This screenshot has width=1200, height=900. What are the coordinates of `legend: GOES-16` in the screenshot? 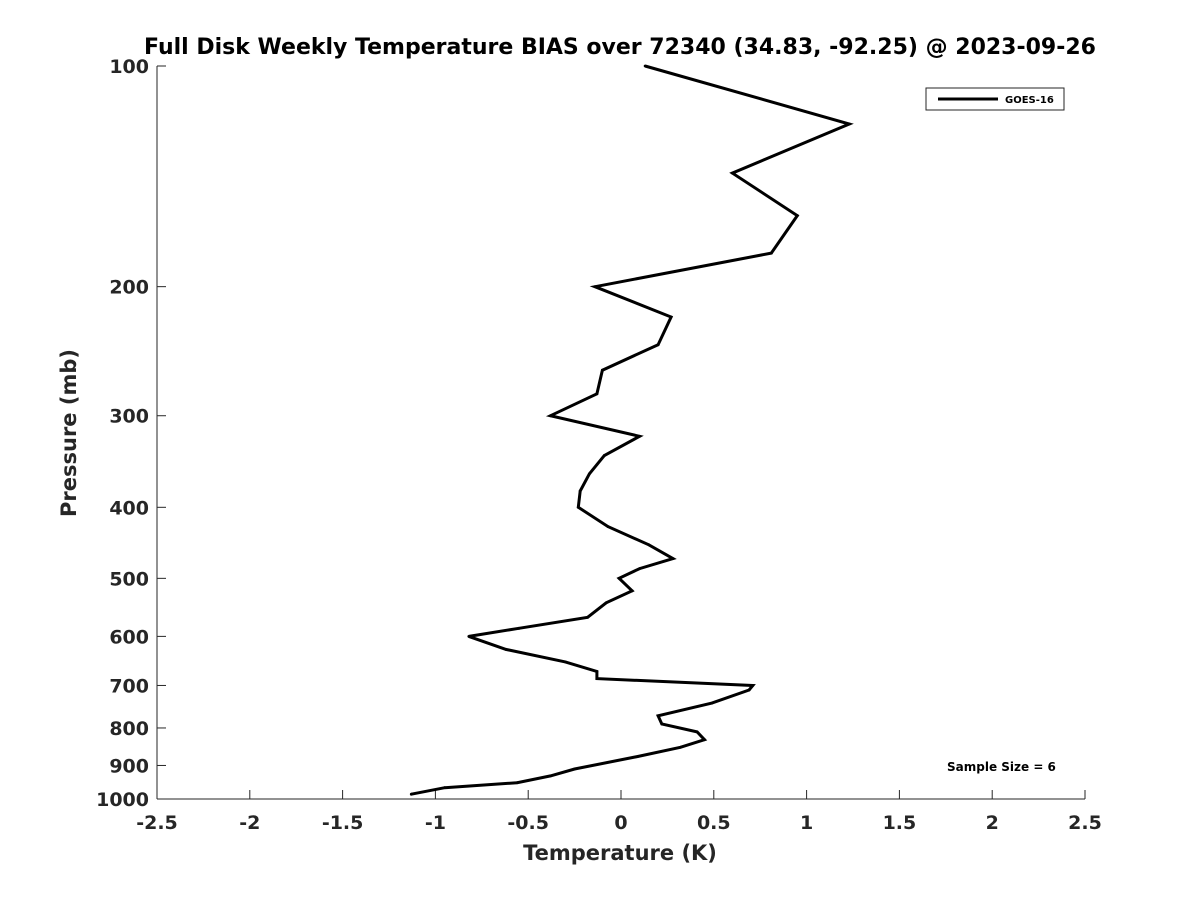 It's located at (995, 99).